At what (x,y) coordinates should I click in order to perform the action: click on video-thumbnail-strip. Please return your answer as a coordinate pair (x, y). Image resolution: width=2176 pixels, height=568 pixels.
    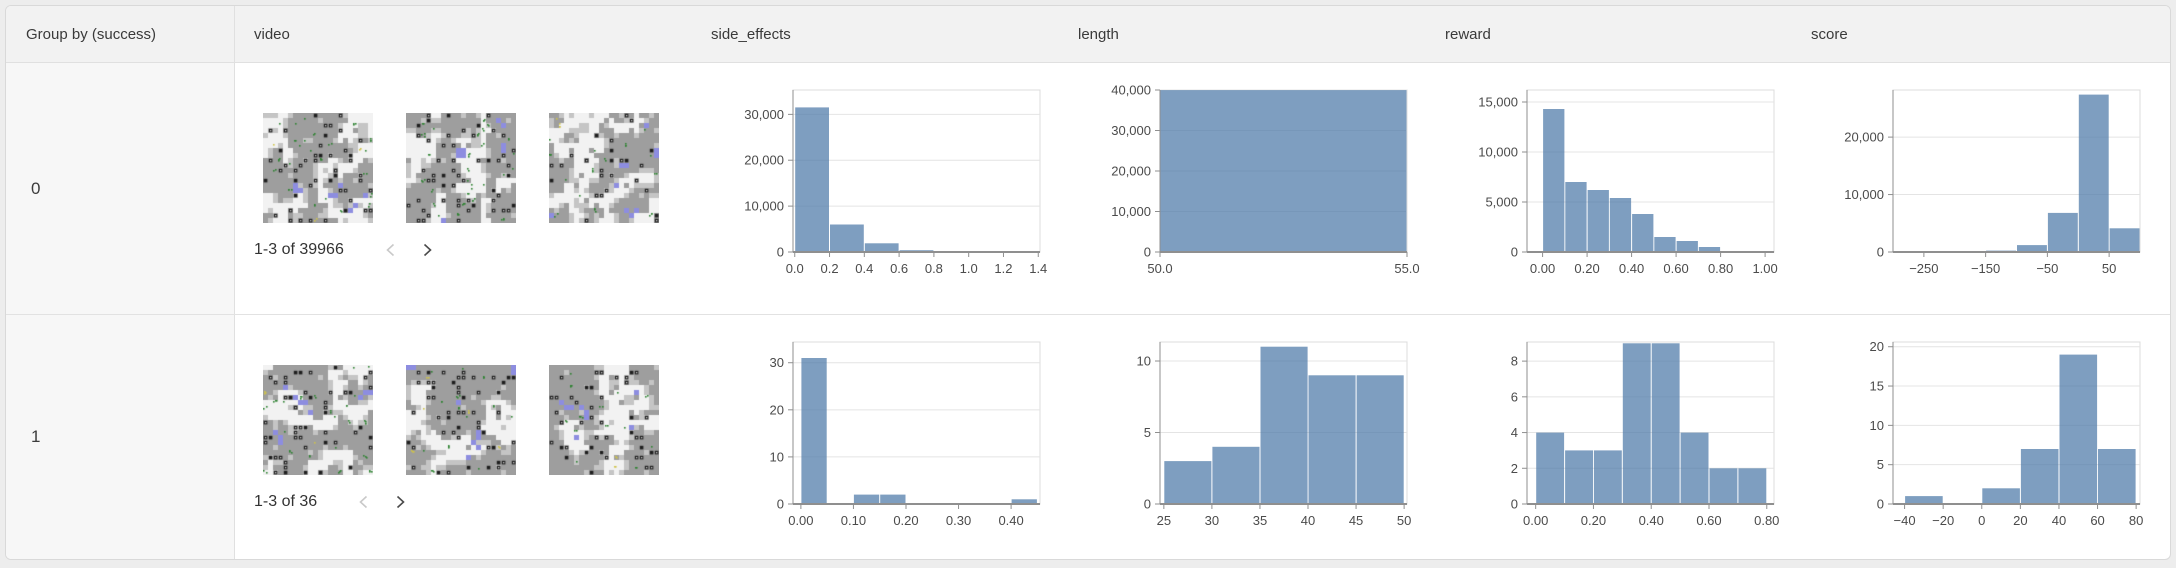
    Looking at the image, I should click on (482, 420).